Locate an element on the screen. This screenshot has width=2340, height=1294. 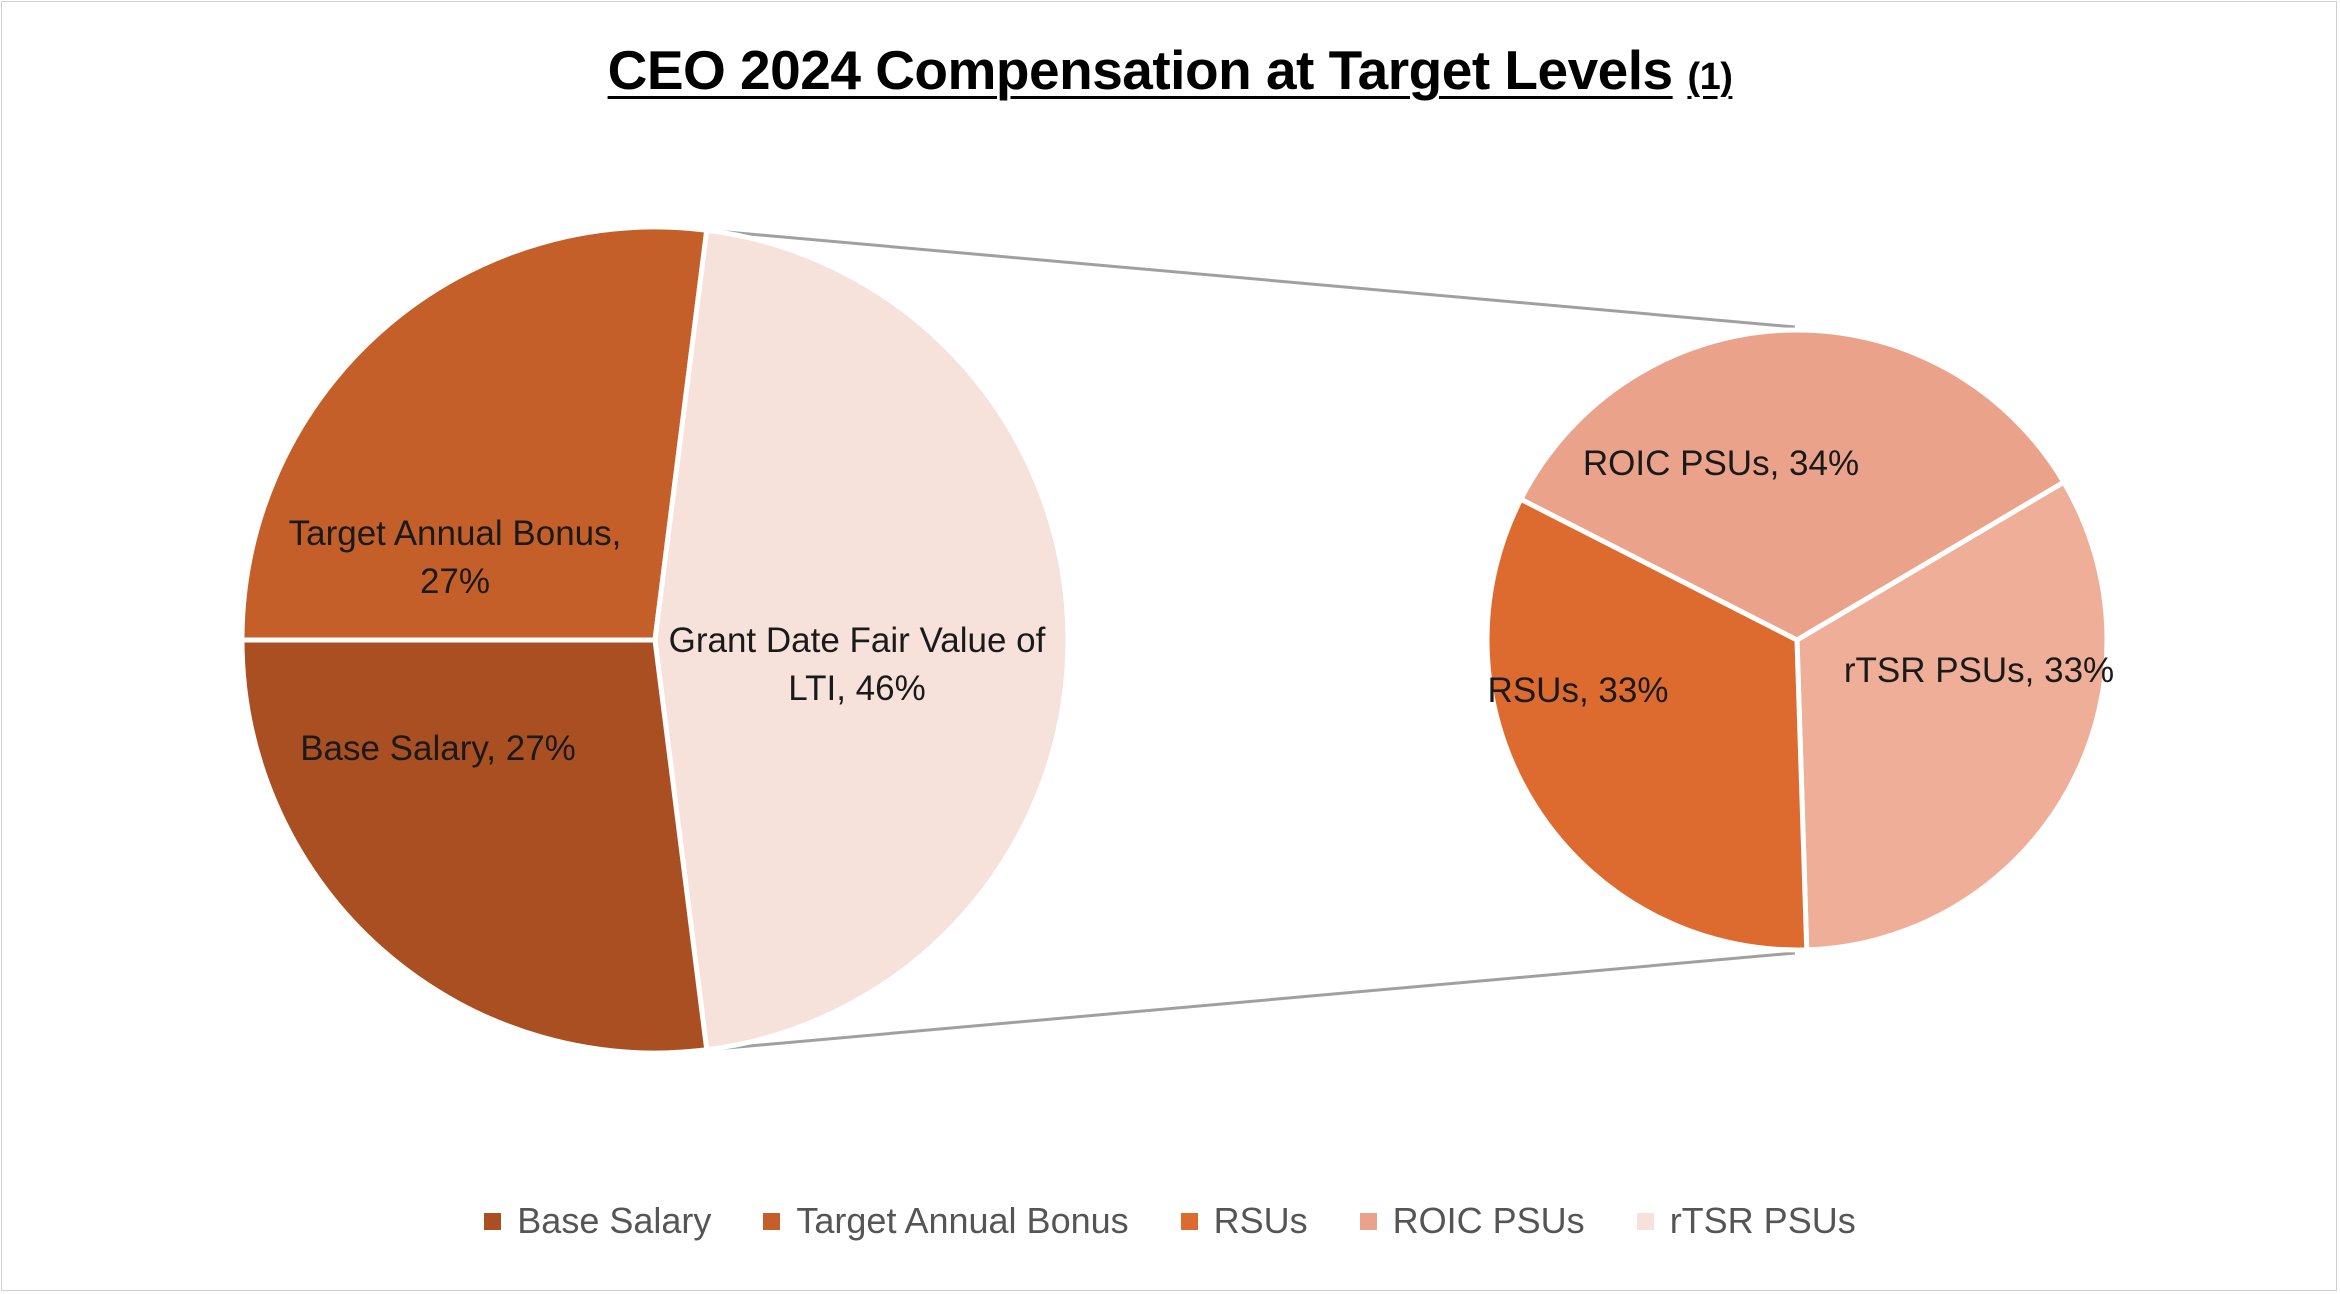
label-rtsr-psus: rTSR PSUs, 33% is located at coordinates (1979, 670).